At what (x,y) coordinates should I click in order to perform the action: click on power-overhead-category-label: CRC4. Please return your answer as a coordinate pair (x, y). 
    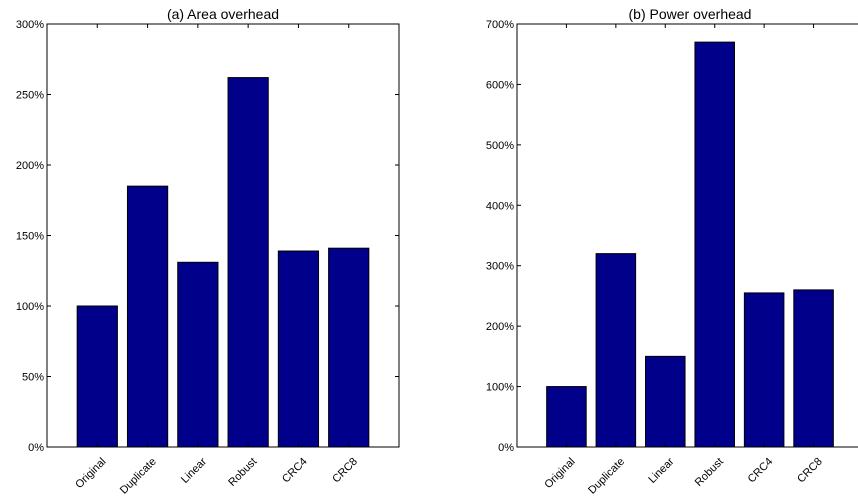
    Looking at the image, I should click on (761, 471).